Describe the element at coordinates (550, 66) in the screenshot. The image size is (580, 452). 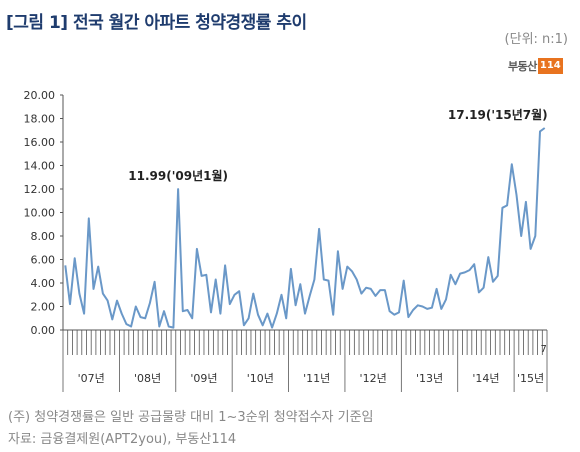
I see `logo-badge: 114` at that location.